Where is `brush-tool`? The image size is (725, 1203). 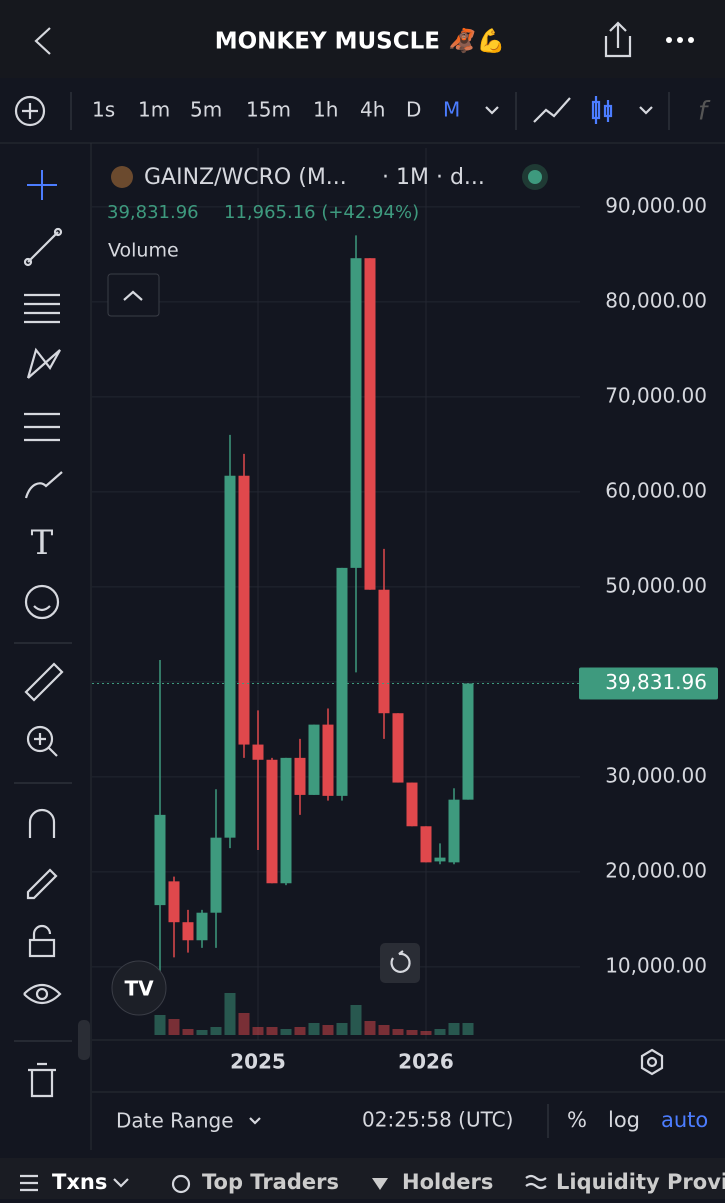 brush-tool is located at coordinates (43, 485).